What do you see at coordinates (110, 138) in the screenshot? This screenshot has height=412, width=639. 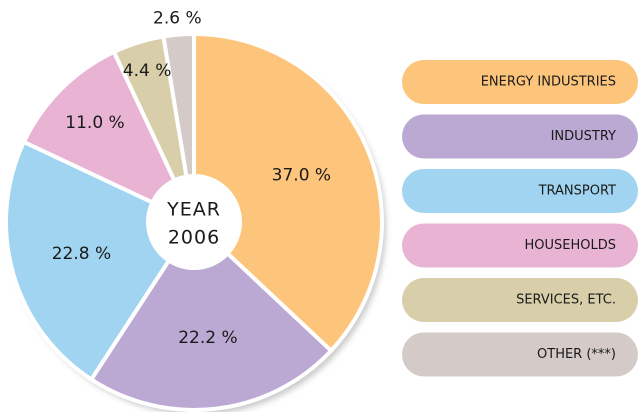 I see `pie-slice` at bounding box center [110, 138].